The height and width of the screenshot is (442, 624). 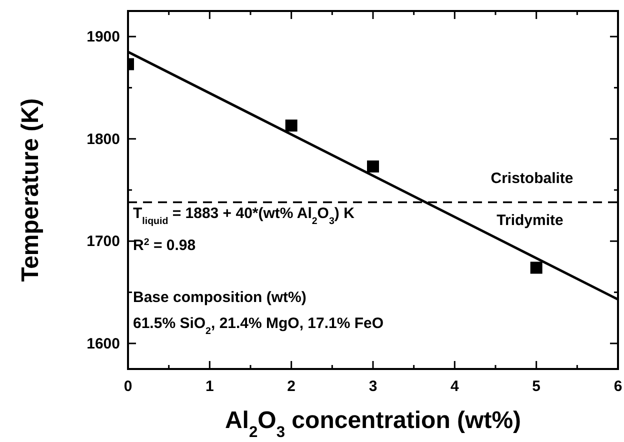 What do you see at coordinates (103, 37) in the screenshot?
I see `y-tick-label: 1900` at bounding box center [103, 37].